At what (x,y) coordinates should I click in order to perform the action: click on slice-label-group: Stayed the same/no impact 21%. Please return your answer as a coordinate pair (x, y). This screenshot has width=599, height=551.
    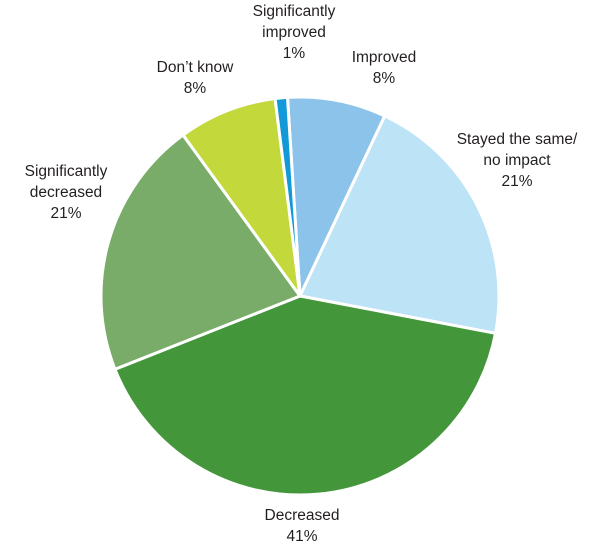
    Looking at the image, I should click on (517, 160).